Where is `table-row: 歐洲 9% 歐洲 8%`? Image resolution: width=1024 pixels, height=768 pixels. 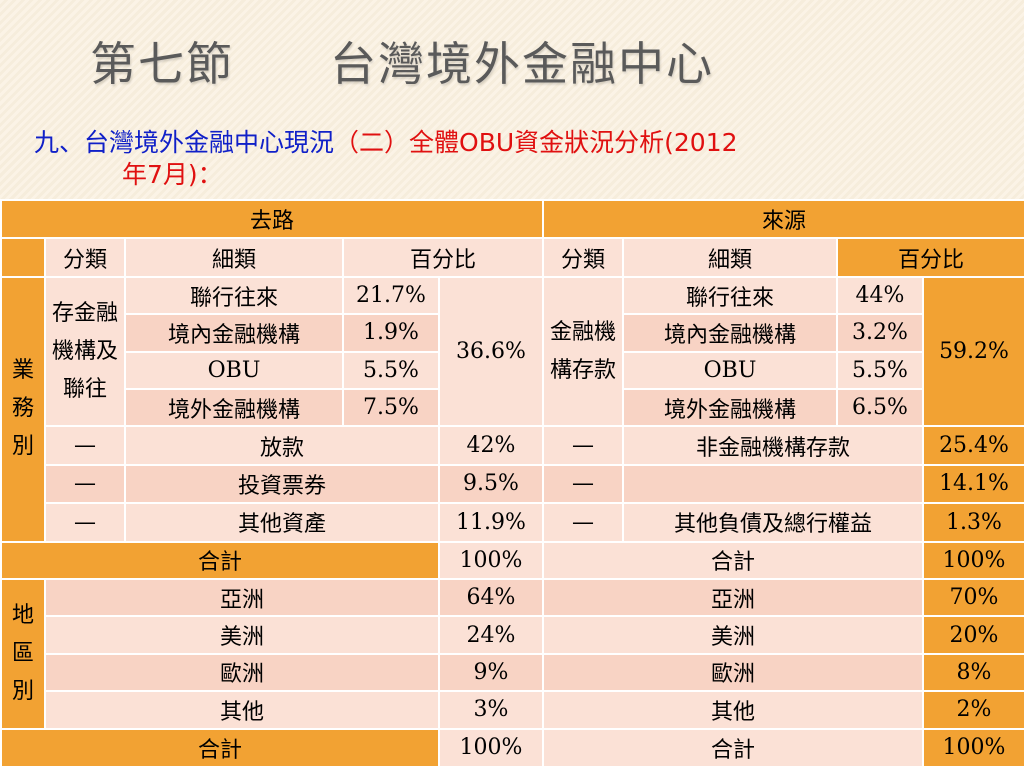 table-row: 歐洲 9% 歐洲 8% is located at coordinates (512, 672).